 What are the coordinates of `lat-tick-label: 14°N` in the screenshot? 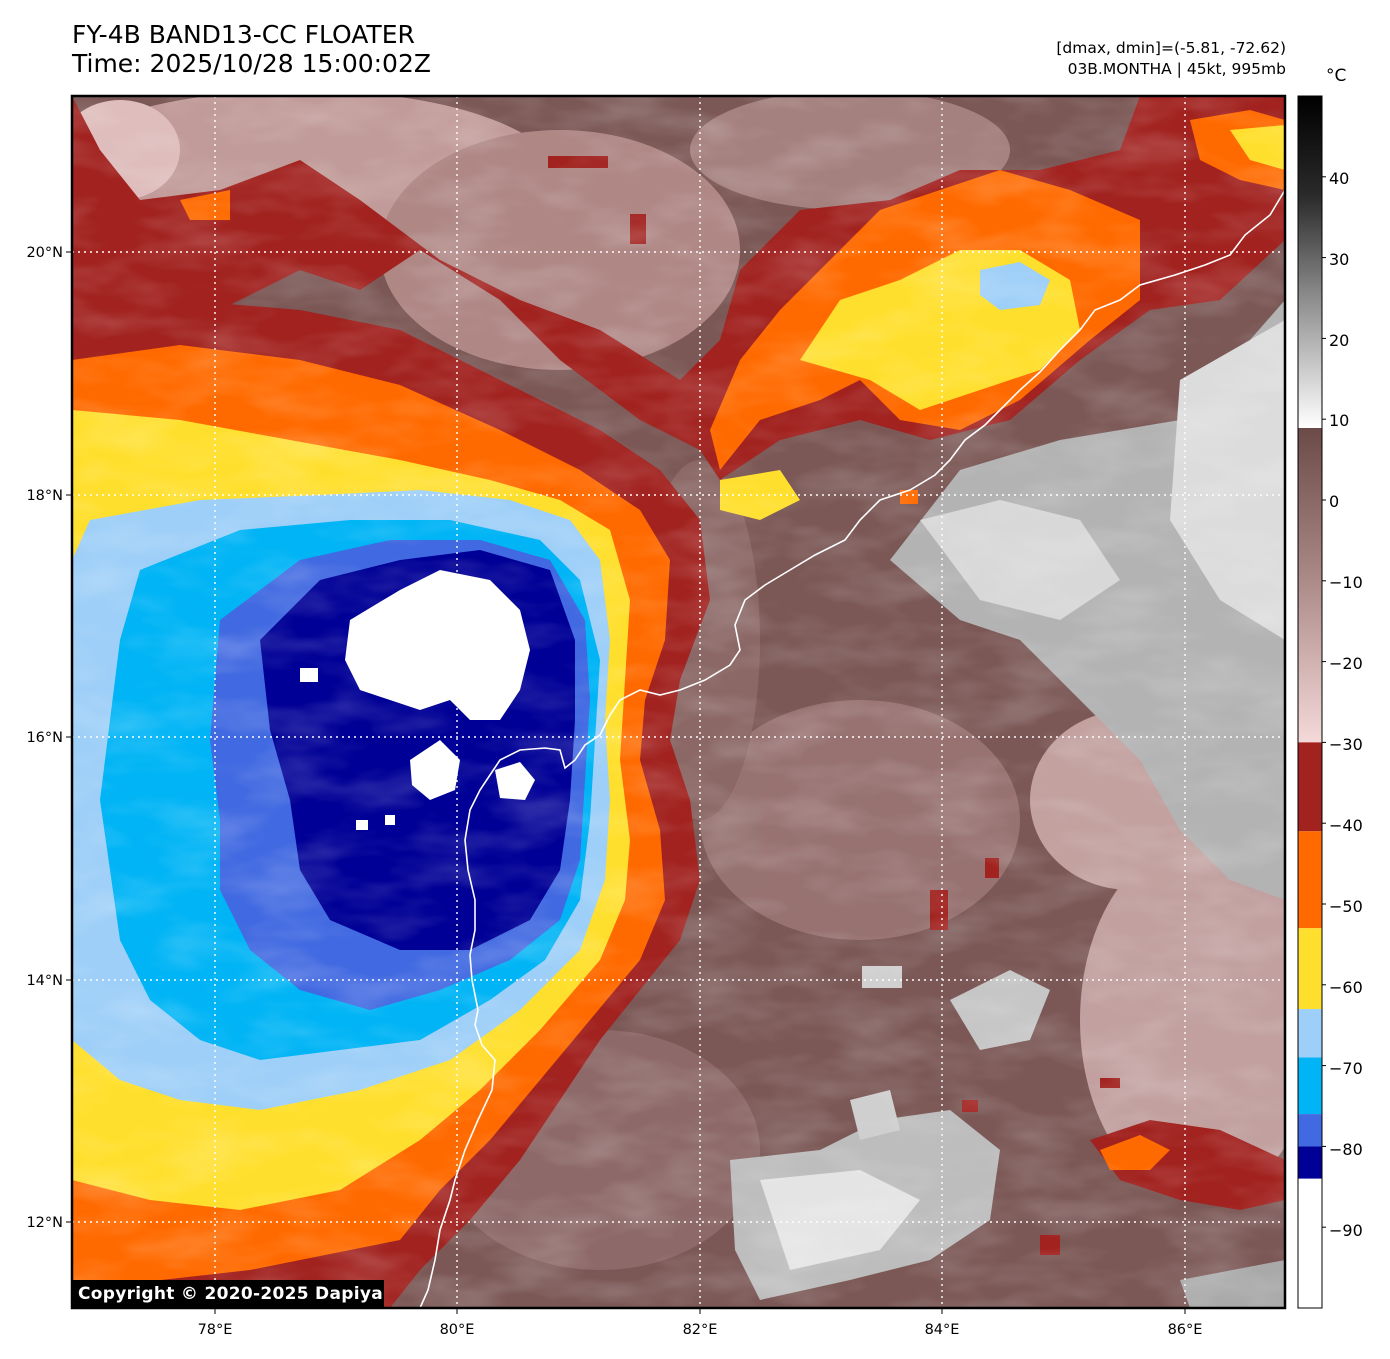 It's located at (44, 981).